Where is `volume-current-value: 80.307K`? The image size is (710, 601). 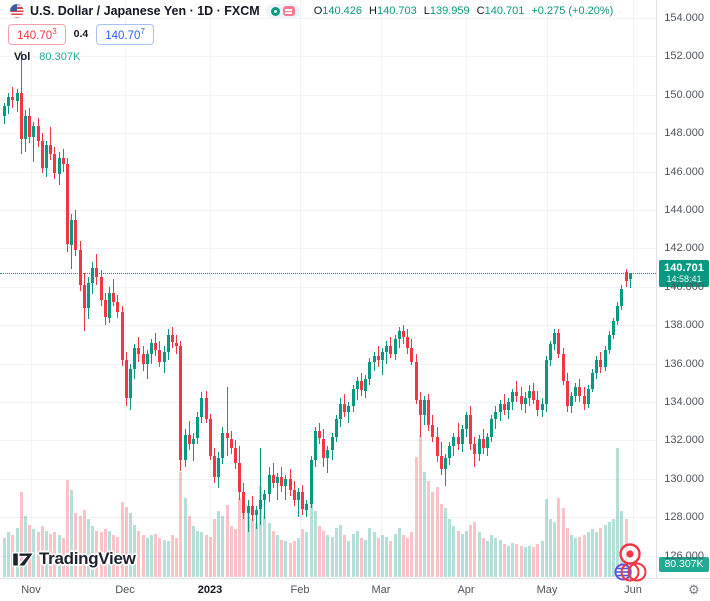 volume-current-value: 80.307K is located at coordinates (60, 57).